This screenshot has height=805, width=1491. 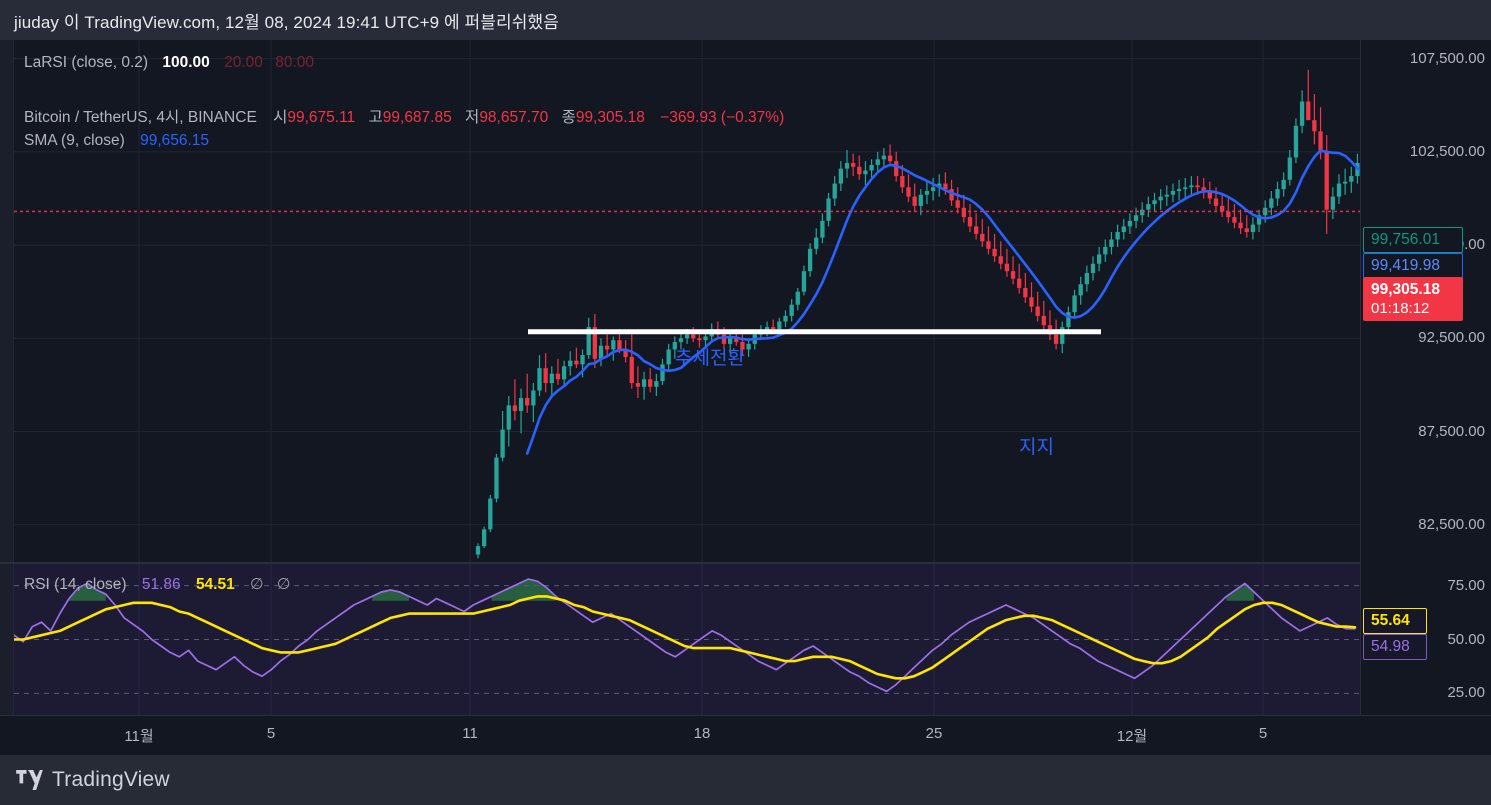 What do you see at coordinates (215, 584) in the screenshot?
I see `rsi-ma-value: 54.51` at bounding box center [215, 584].